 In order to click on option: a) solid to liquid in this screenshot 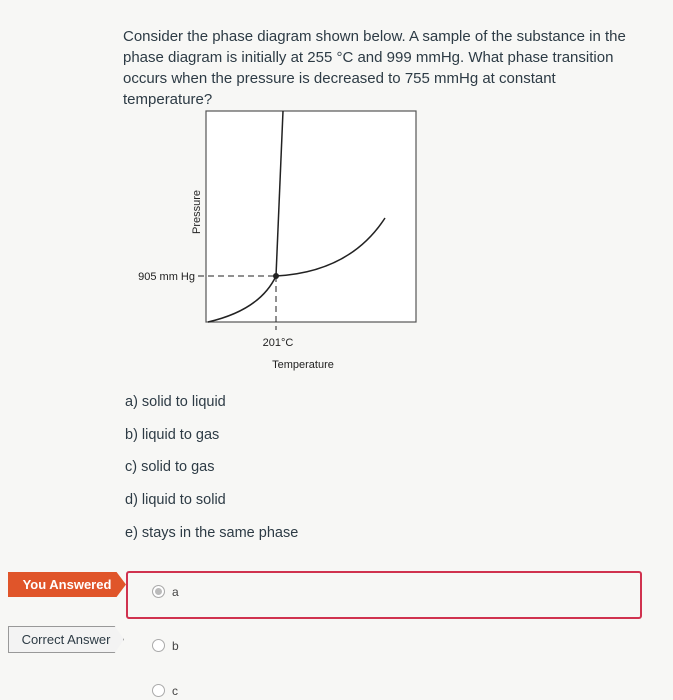, I will do `click(175, 402)`.